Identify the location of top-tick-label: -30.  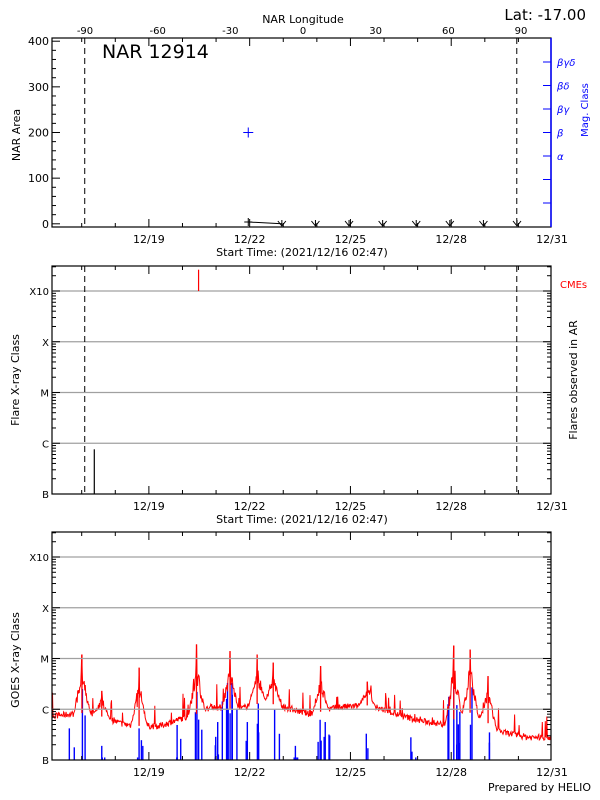
(230, 31).